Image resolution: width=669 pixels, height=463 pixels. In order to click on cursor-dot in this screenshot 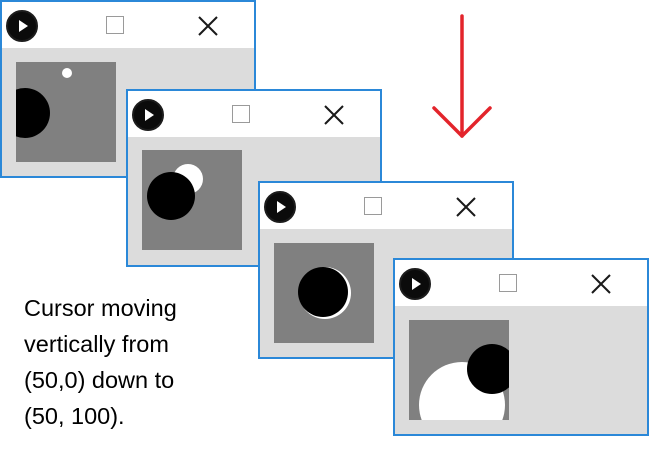, I will do `click(67, 73)`.